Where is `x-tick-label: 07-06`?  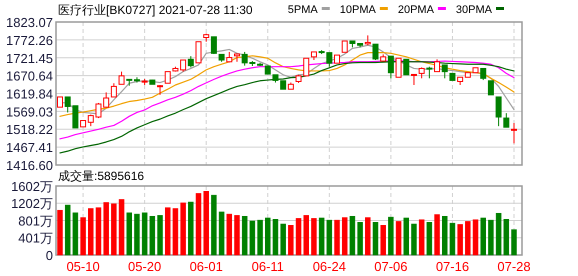 x-tick-label: 07-06 is located at coordinates (391, 266).